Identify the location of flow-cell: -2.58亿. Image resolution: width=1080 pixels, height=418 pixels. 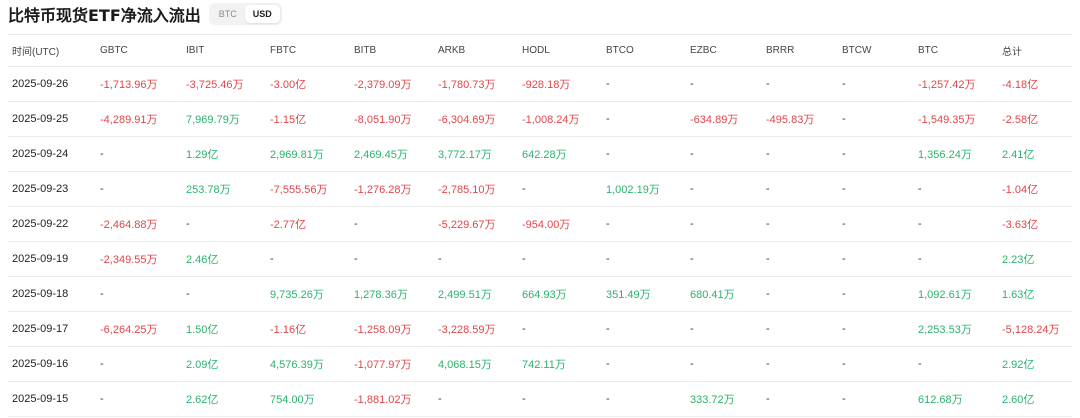
(1035, 119).